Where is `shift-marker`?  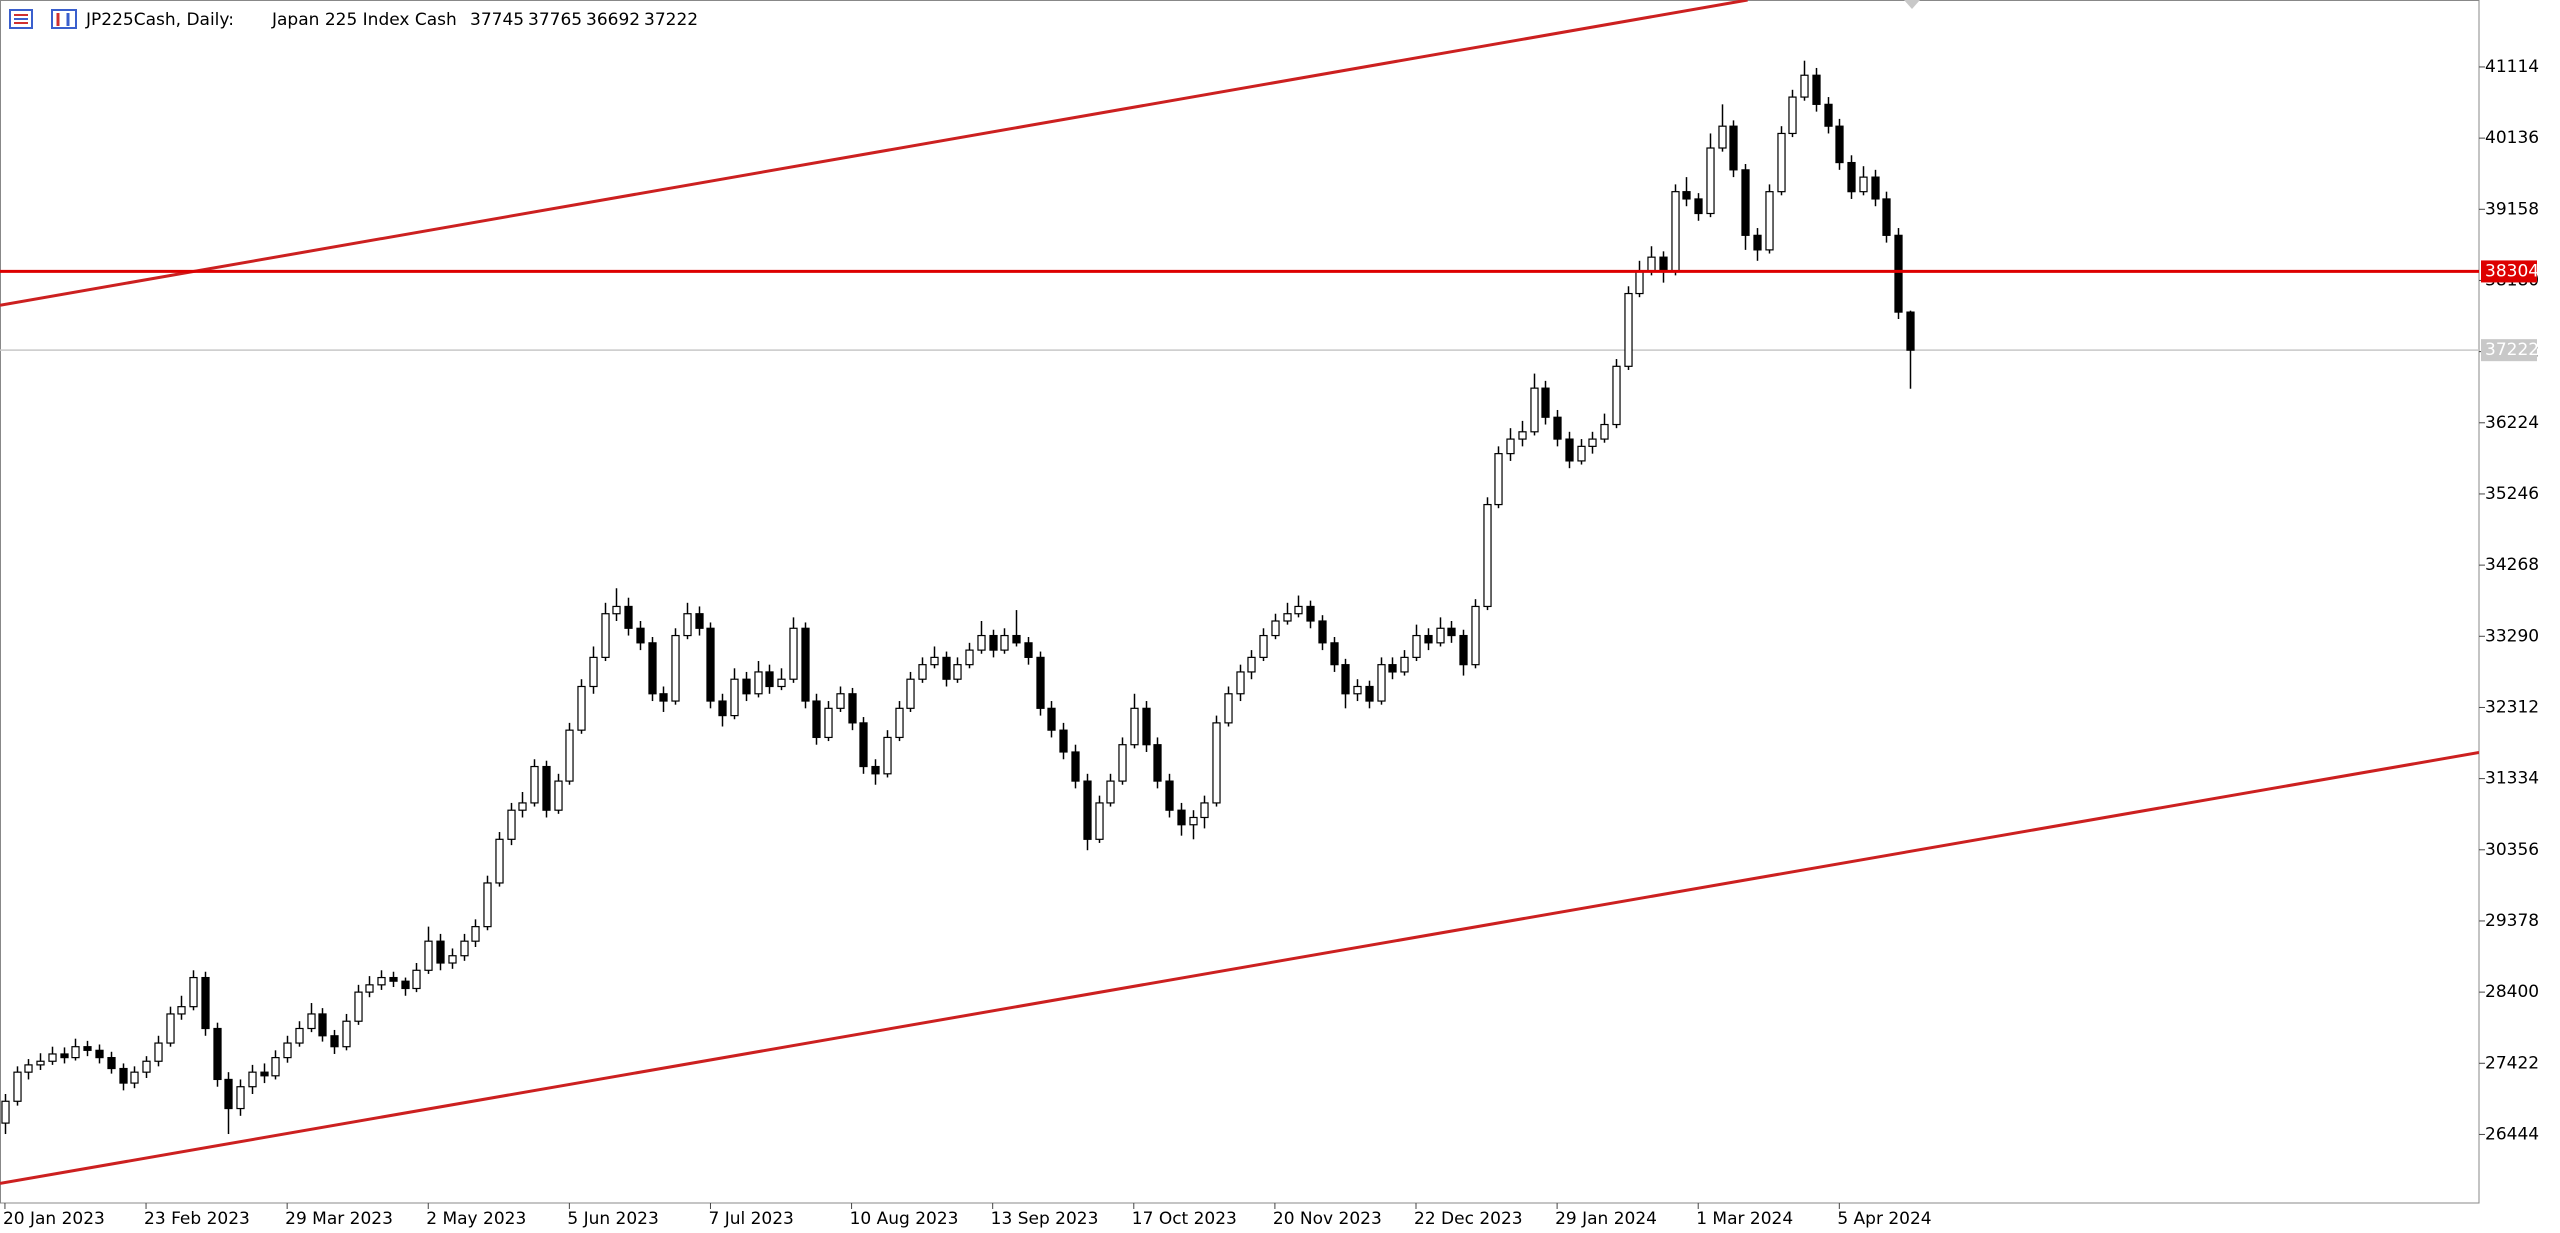 shift-marker is located at coordinates (1912, 4).